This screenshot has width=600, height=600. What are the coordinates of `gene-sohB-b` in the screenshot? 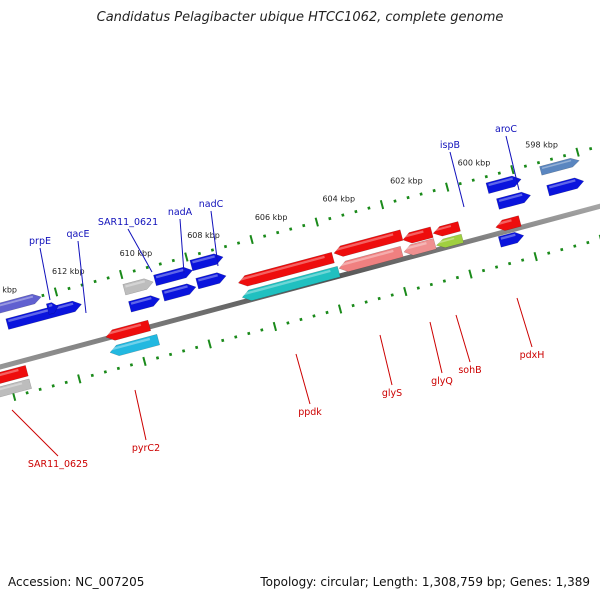 It's located at (449, 240).